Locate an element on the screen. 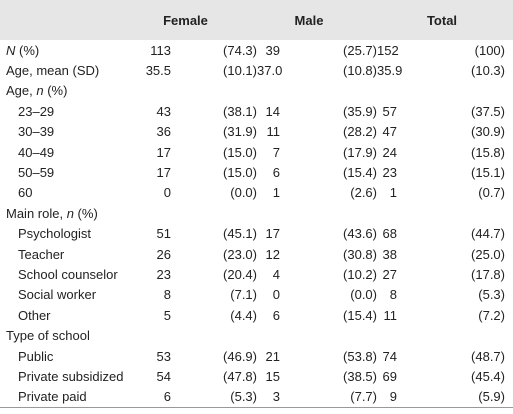 This screenshot has height=414, width=513. count-cell: 74 is located at coordinates (389, 356).